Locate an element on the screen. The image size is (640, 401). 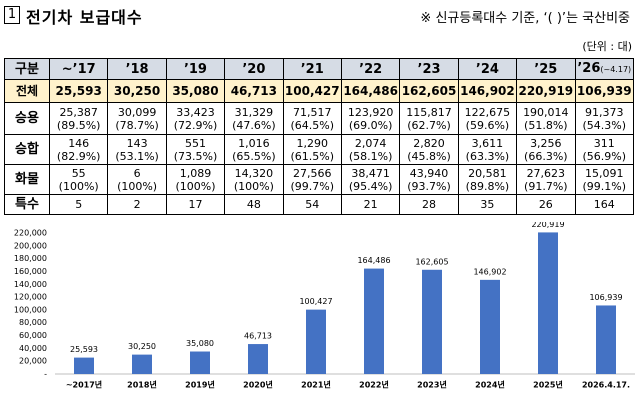
table-cell: 2 is located at coordinates (137, 204).